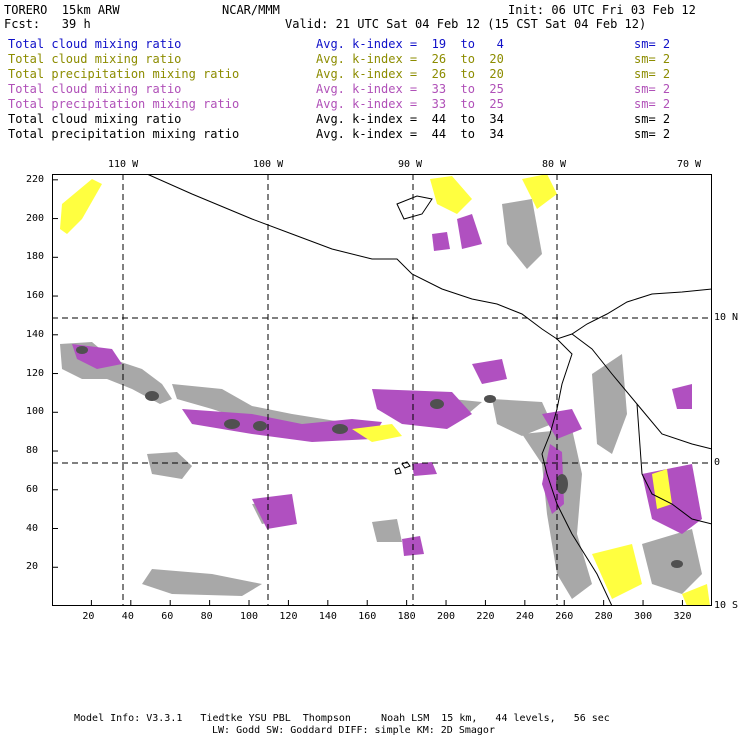  I want to click on x-tick-label: 260, so click(564, 616).